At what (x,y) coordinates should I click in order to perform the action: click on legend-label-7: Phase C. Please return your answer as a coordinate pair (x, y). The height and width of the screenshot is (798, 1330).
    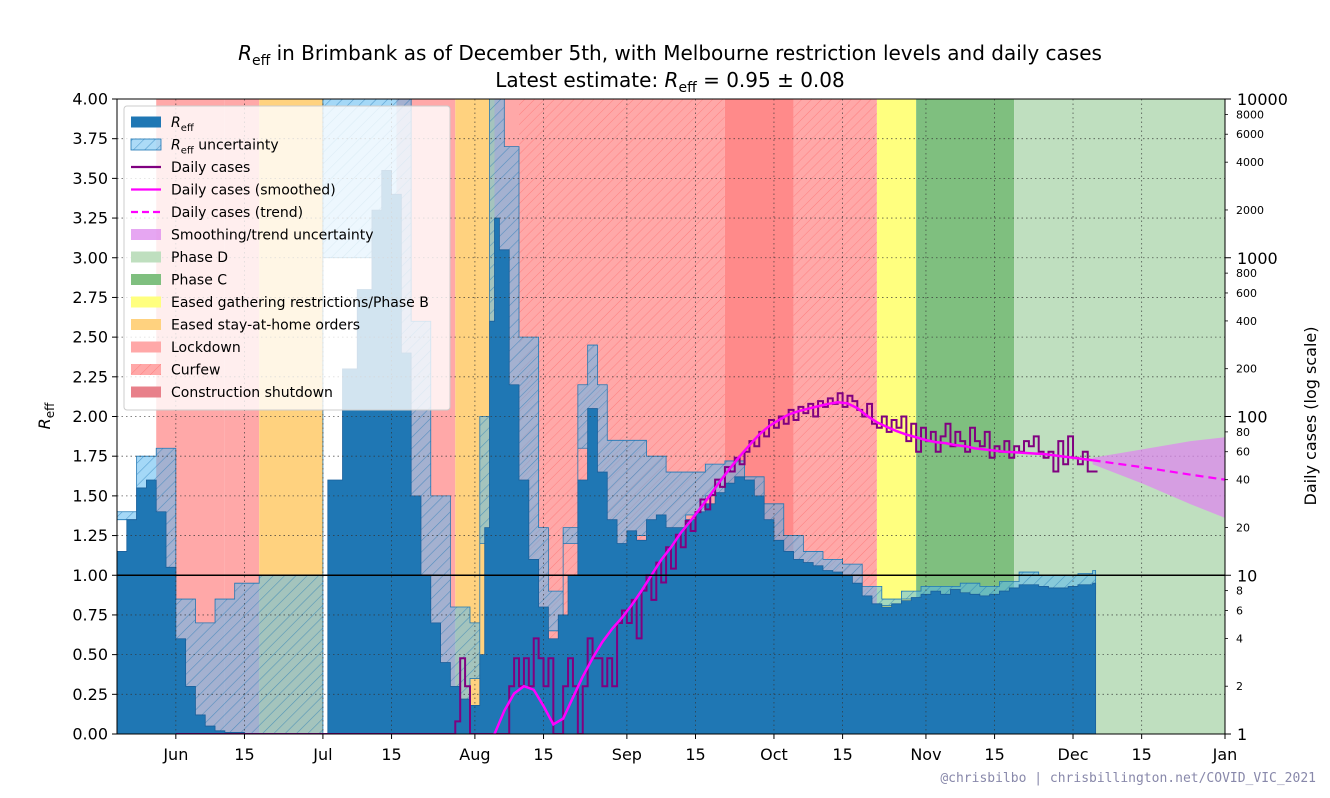
    Looking at the image, I should click on (199, 281).